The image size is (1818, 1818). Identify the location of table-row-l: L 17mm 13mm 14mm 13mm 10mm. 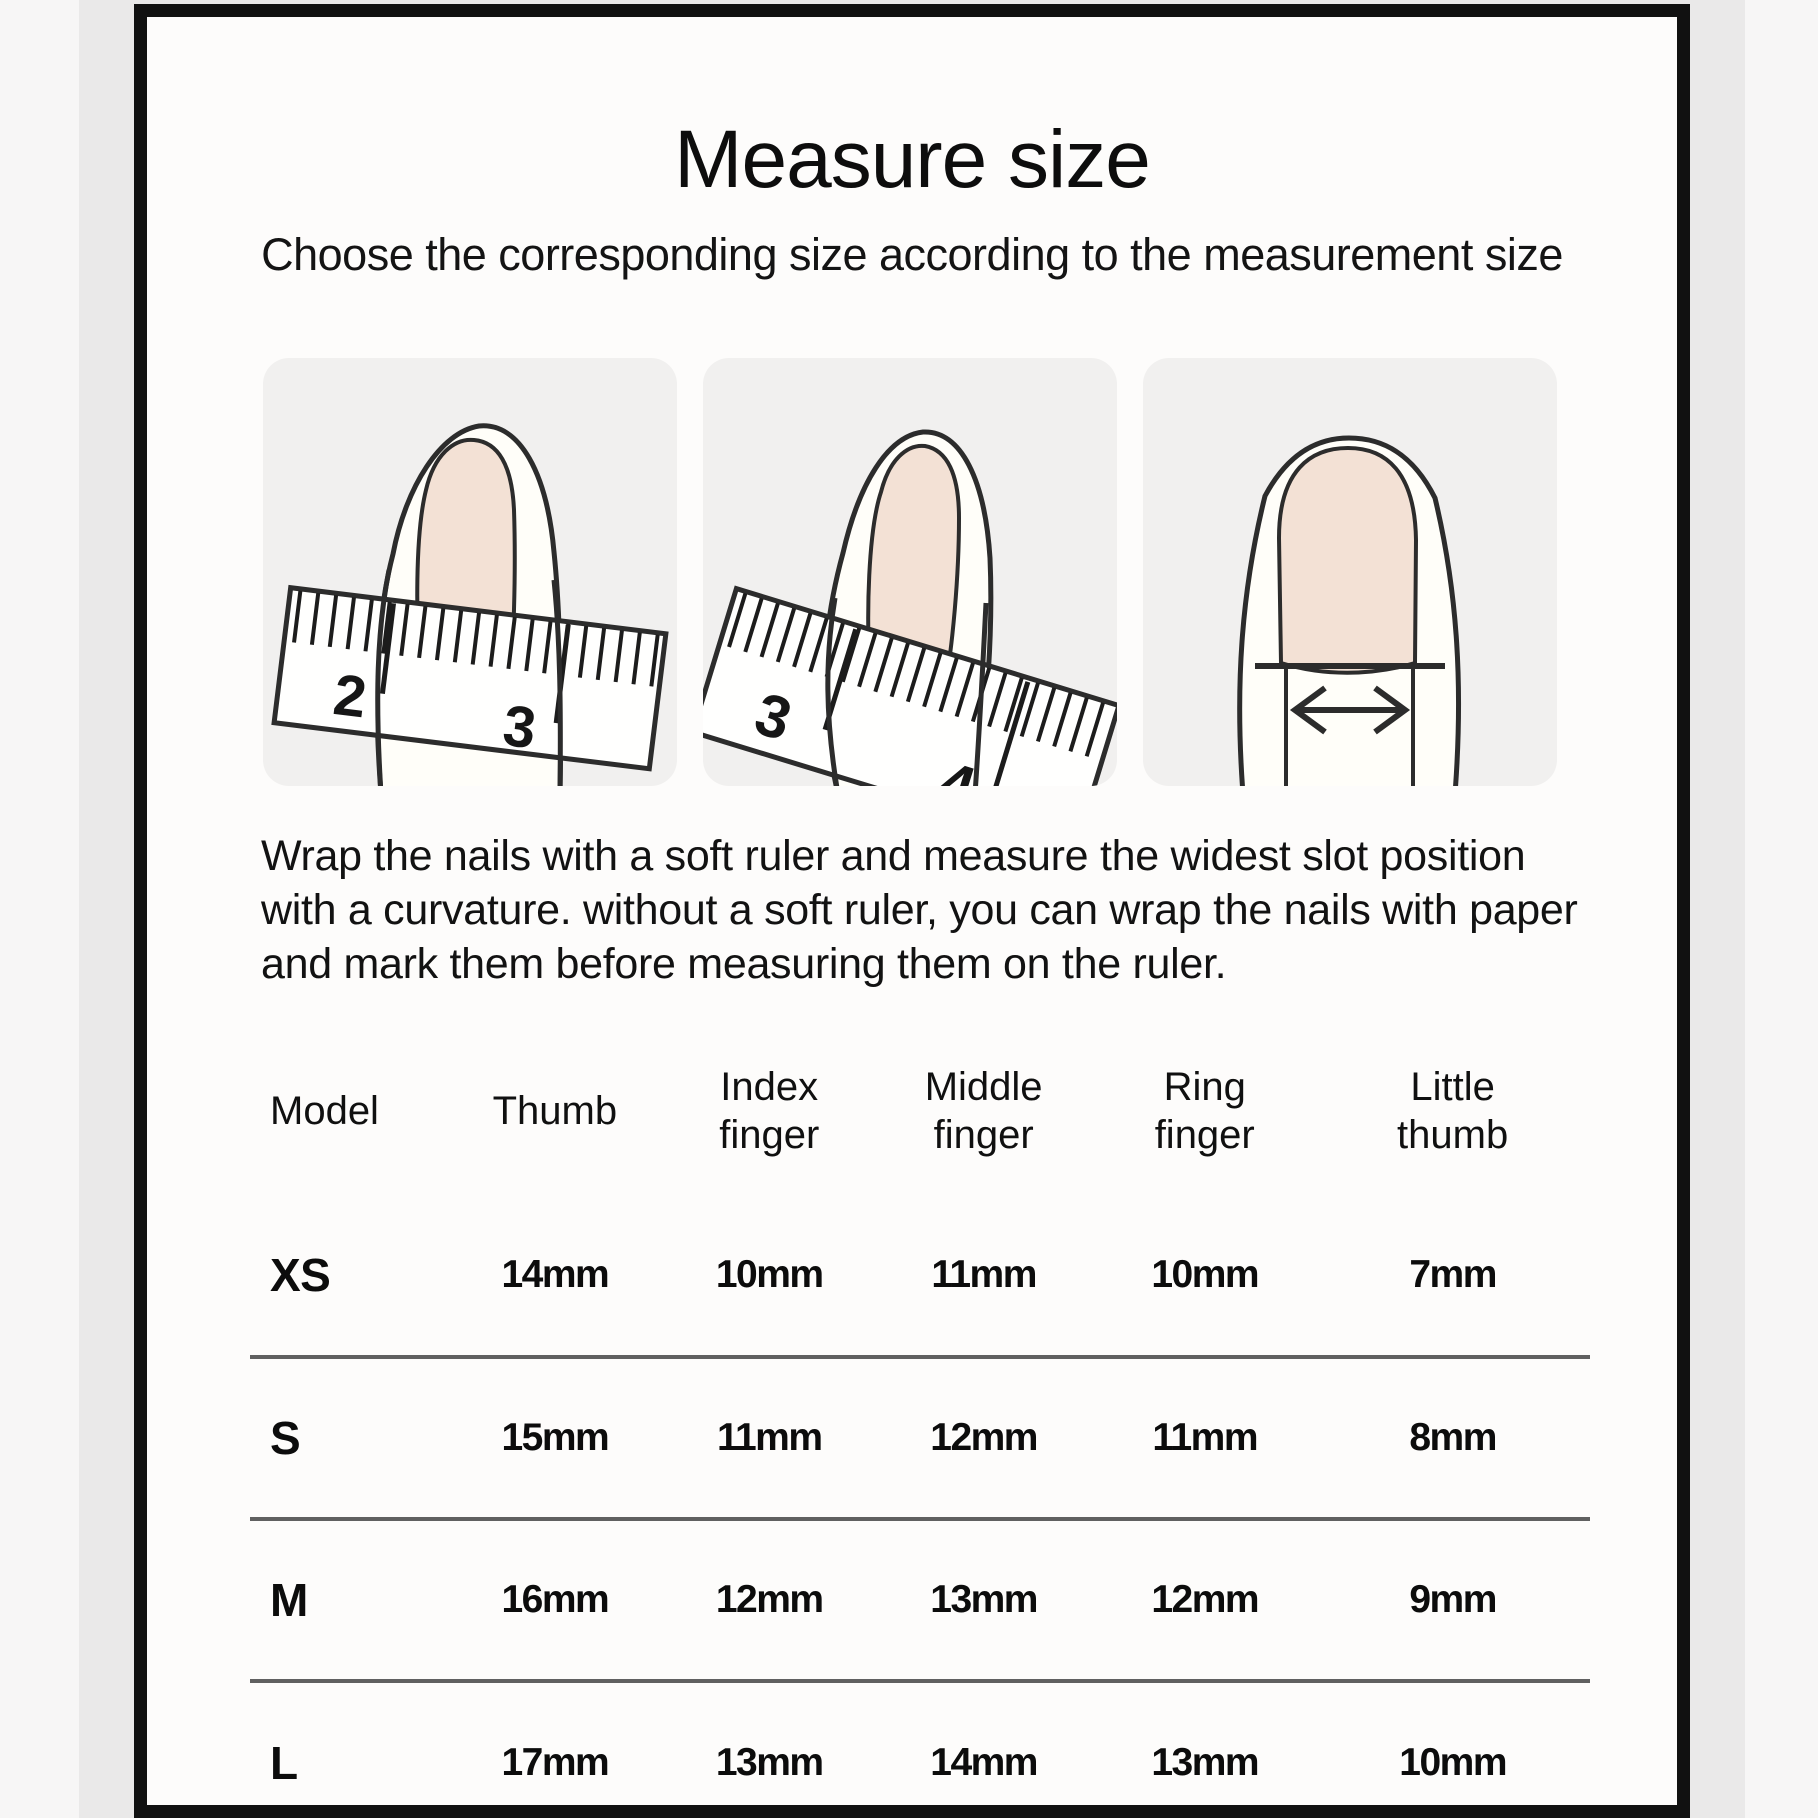
(920, 1743).